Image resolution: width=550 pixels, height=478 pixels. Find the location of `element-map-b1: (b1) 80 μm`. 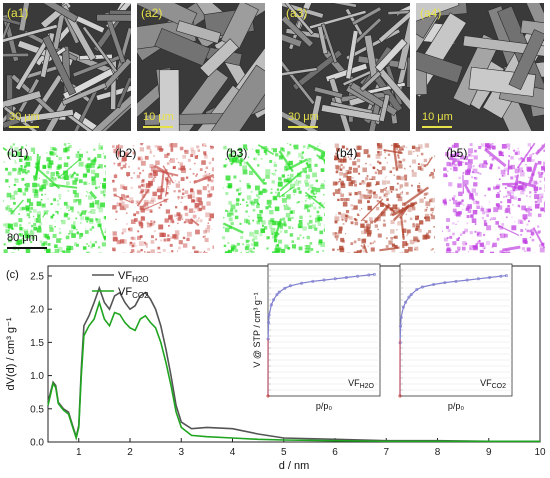

element-map-b1: (b1) 80 μm is located at coordinates (54, 198).